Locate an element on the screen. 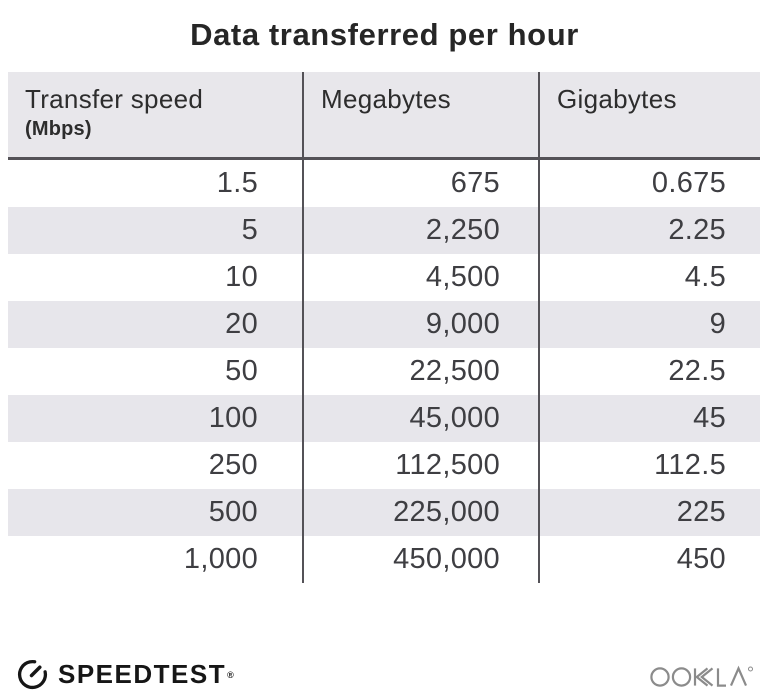 The image size is (769, 698). column-header-gigabytes: Gigabytes is located at coordinates (649, 114).